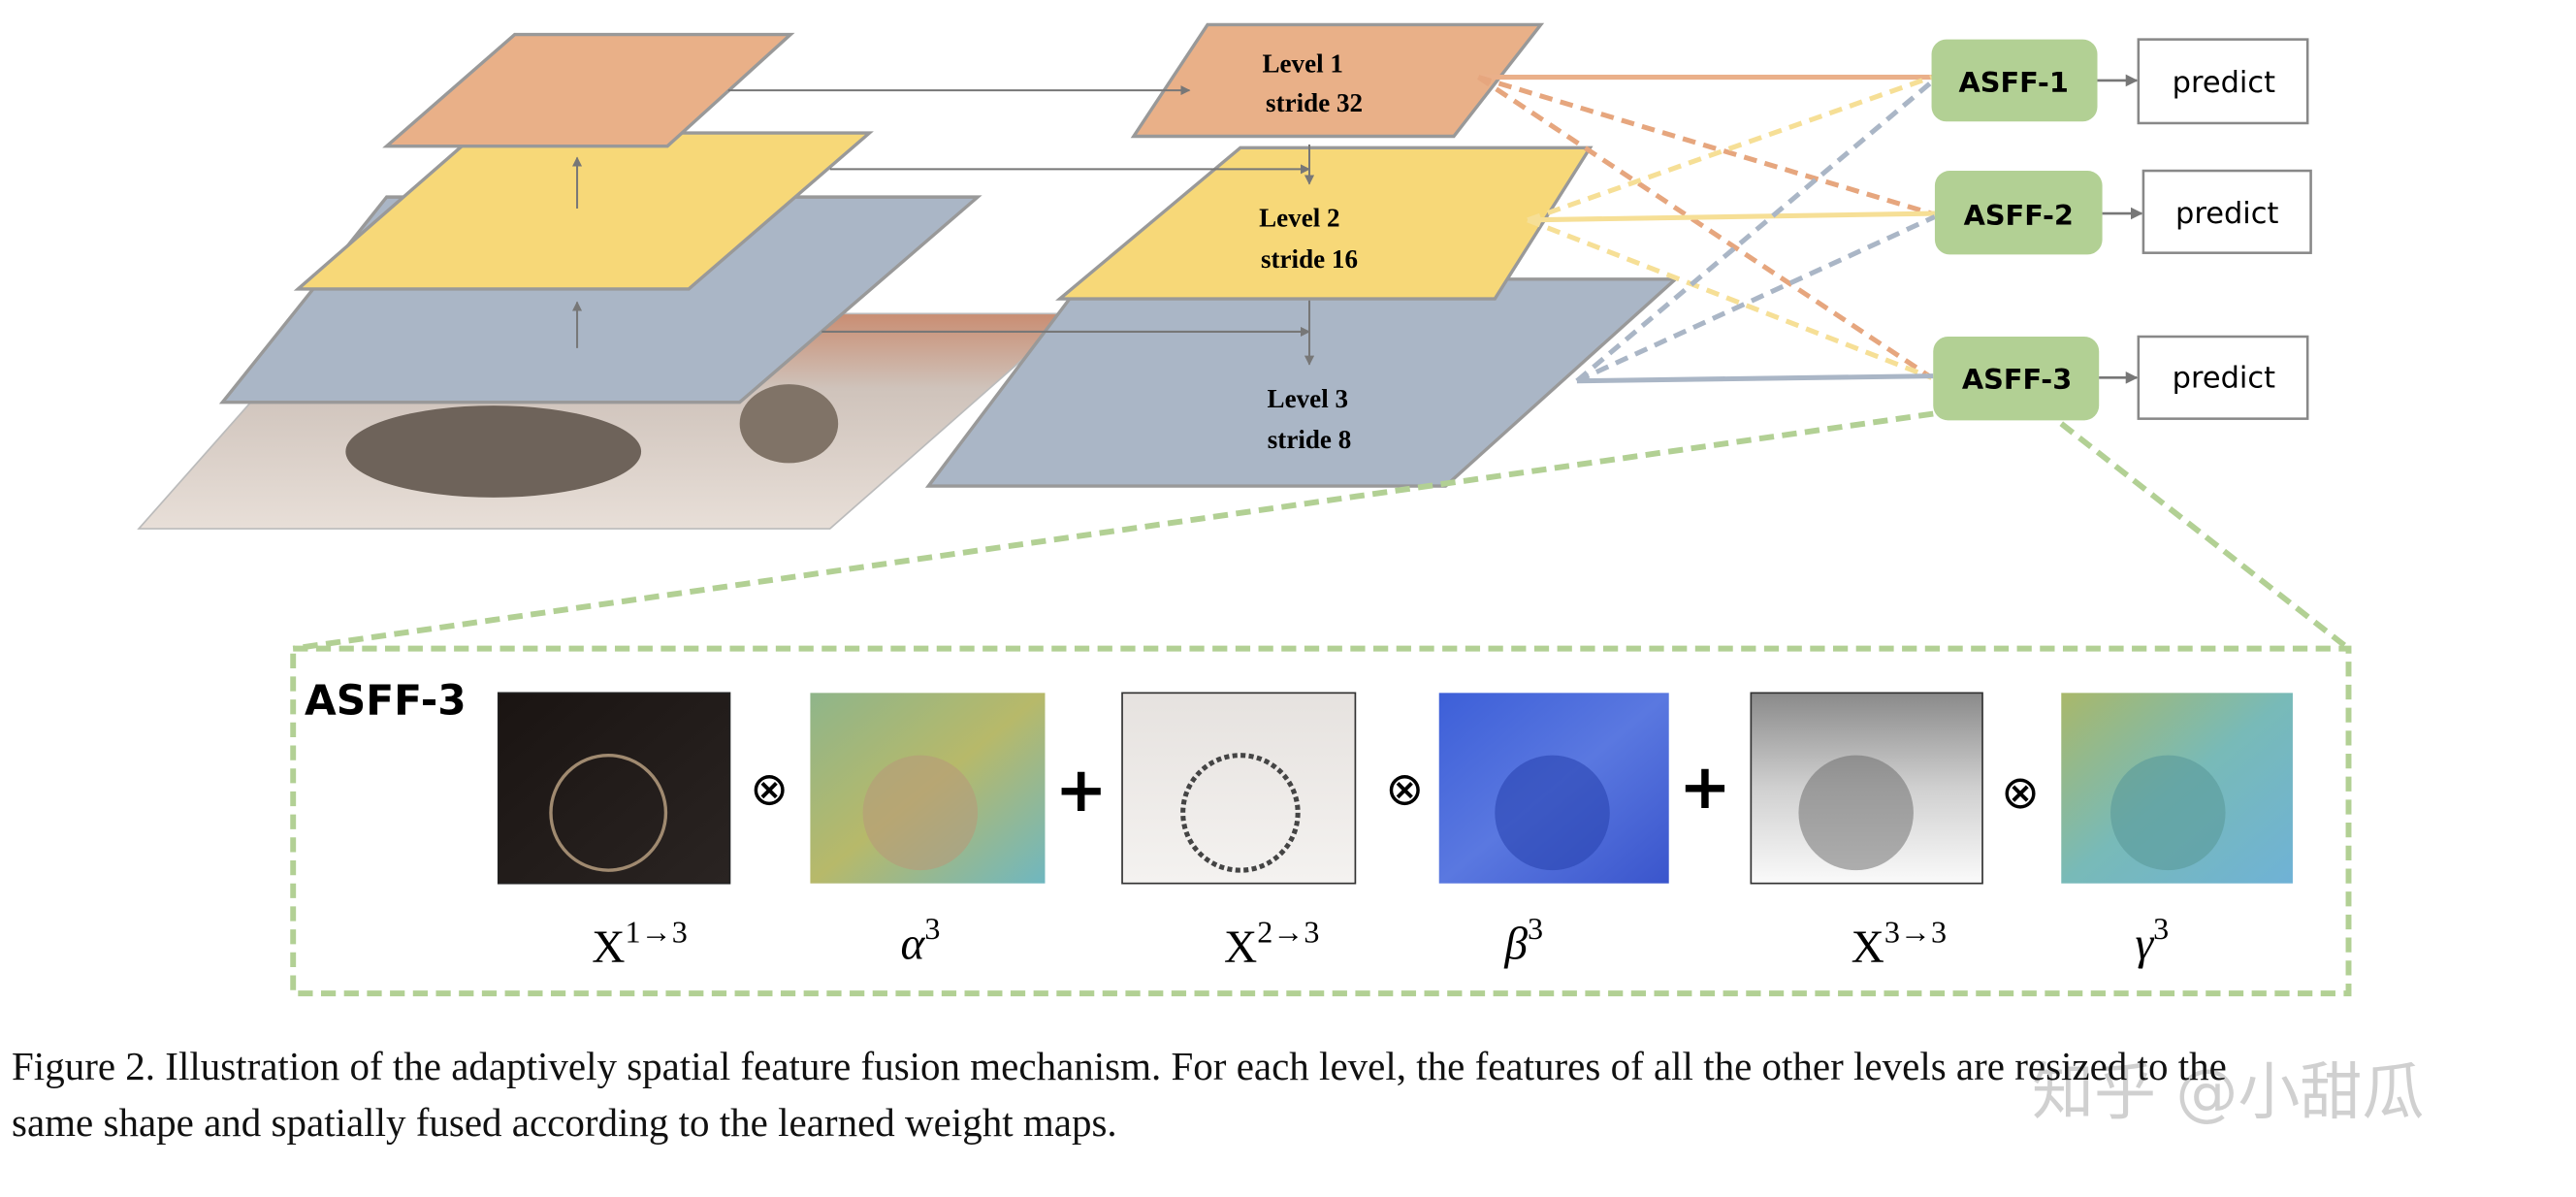 The width and height of the screenshot is (2576, 1197). What do you see at coordinates (1302, 63) in the screenshot?
I see `level1-label: Level 1` at bounding box center [1302, 63].